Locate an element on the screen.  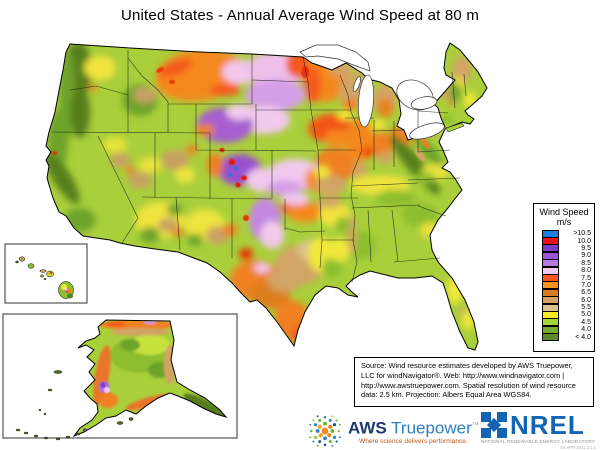
nrel-full-name: NATIONAL RENEWABLE ENERGY LABORATORY is located at coordinates (538, 441).